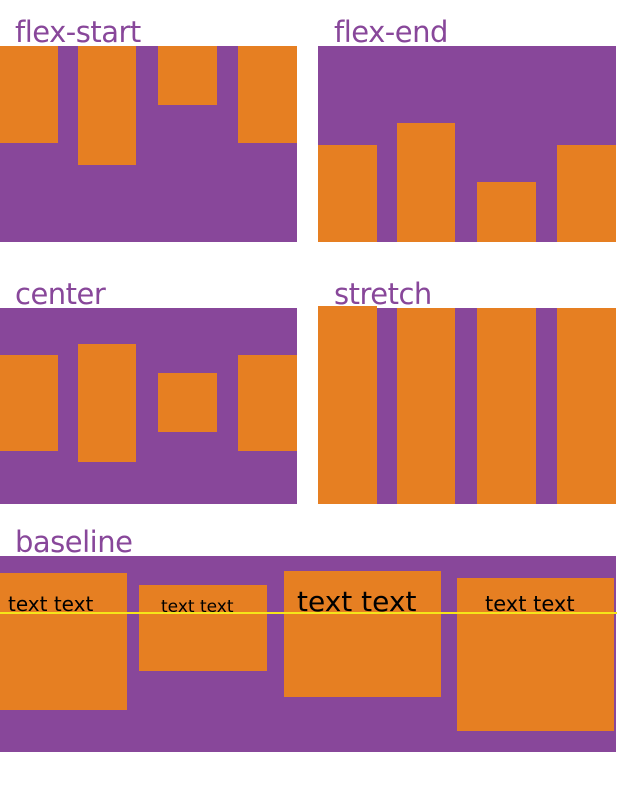 The image size is (617, 786). What do you see at coordinates (383, 294) in the screenshot?
I see `label-stretch: stretch` at bounding box center [383, 294].